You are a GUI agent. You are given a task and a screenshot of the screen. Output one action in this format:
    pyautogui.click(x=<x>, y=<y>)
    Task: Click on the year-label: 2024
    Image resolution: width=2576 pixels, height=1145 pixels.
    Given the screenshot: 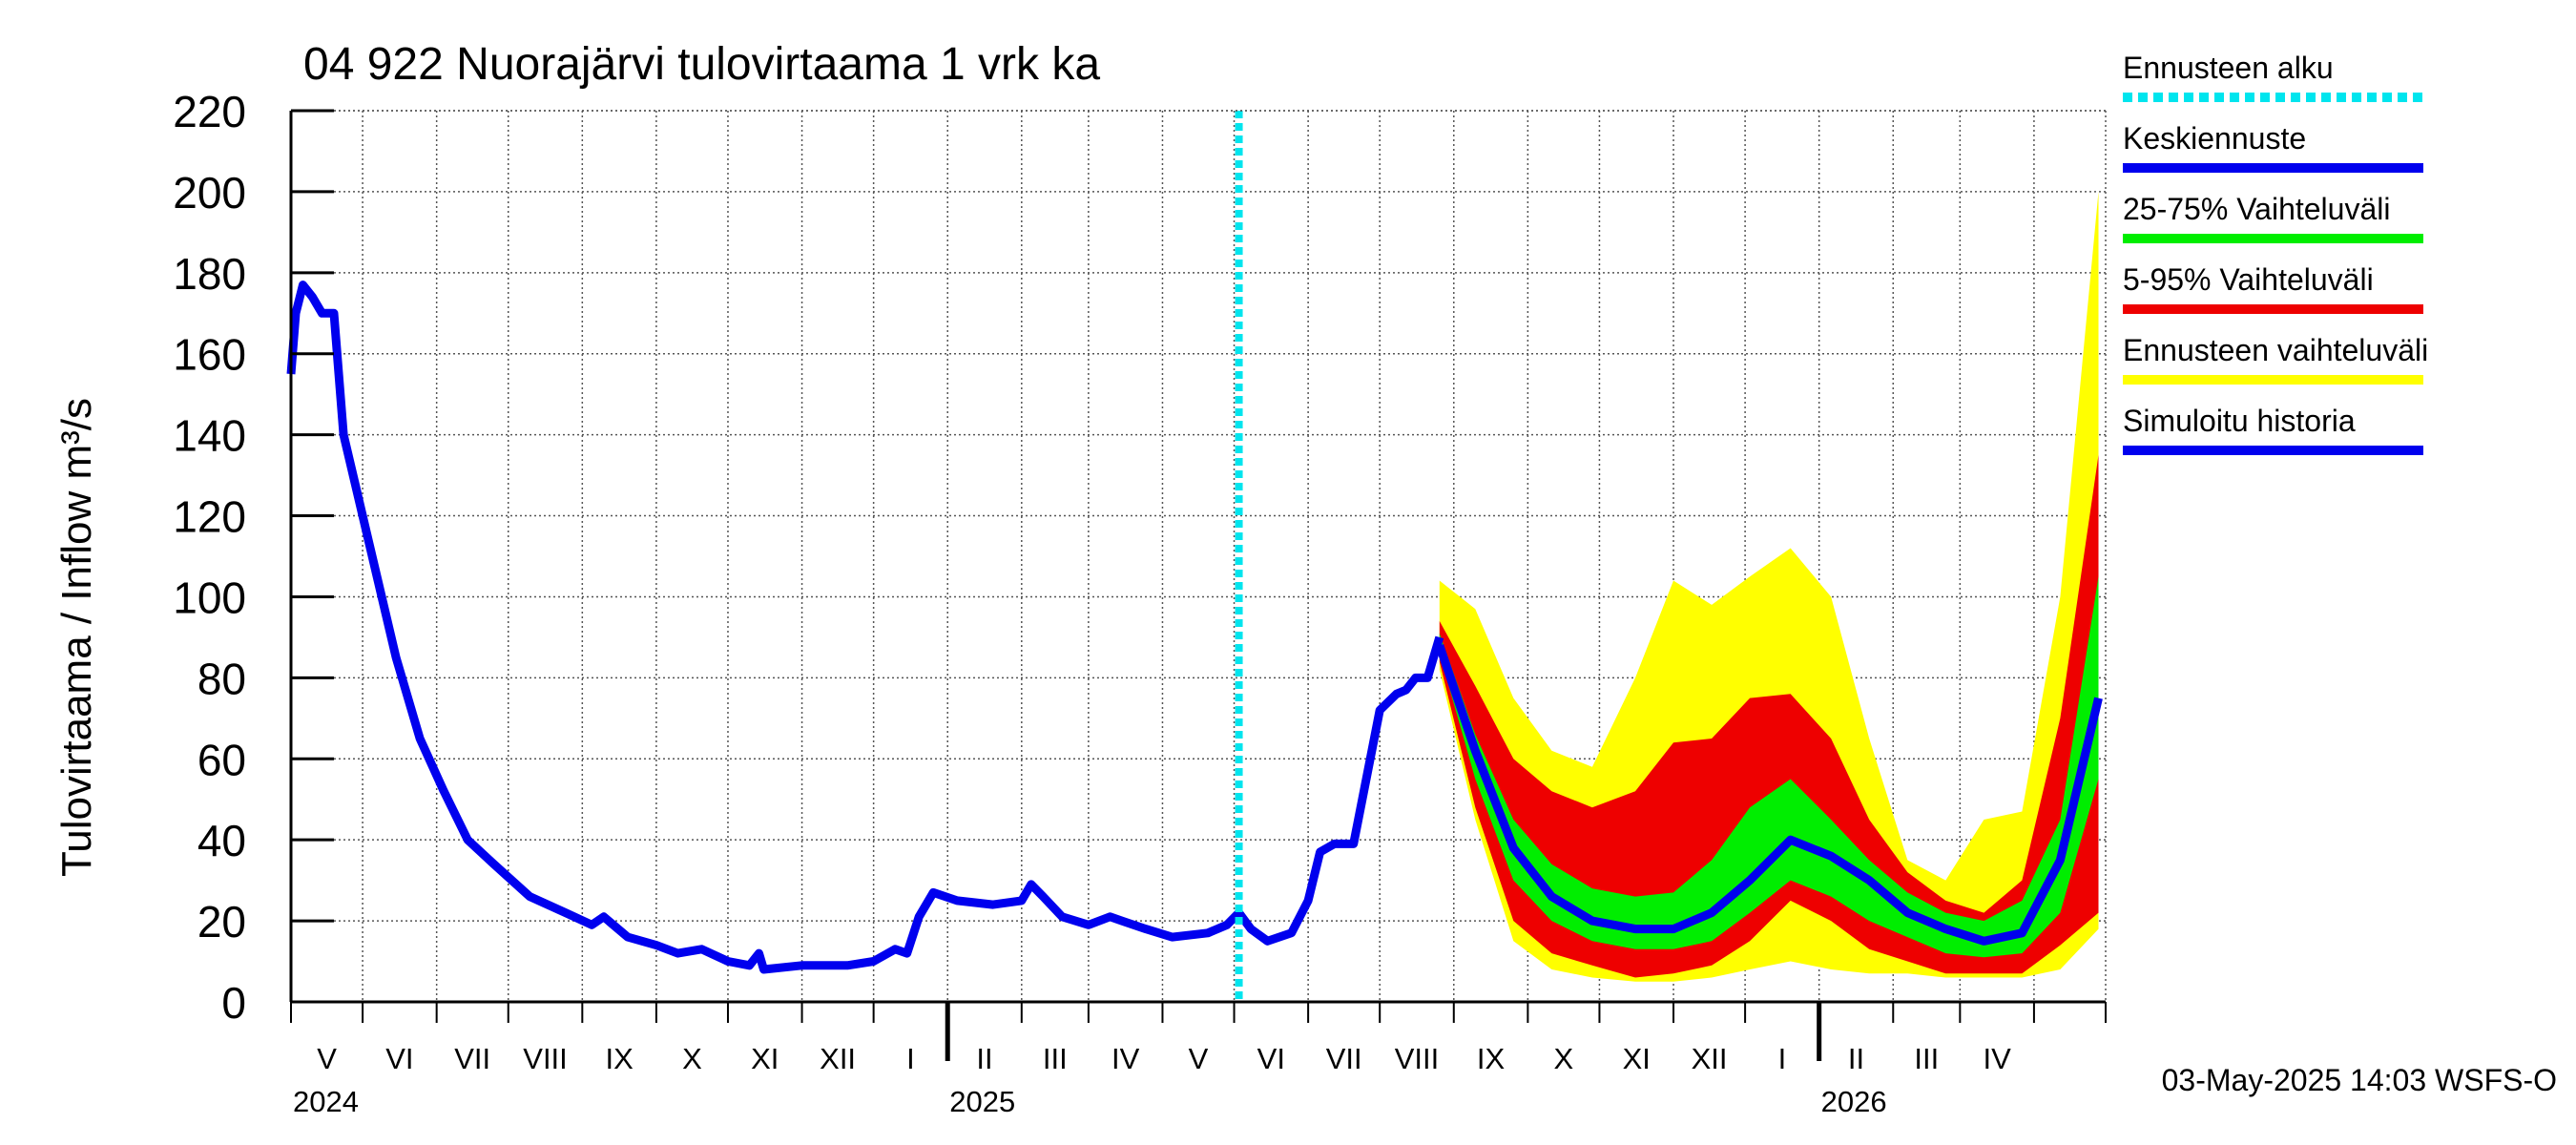 What is the action you would take?
    pyautogui.click(x=326, y=1101)
    